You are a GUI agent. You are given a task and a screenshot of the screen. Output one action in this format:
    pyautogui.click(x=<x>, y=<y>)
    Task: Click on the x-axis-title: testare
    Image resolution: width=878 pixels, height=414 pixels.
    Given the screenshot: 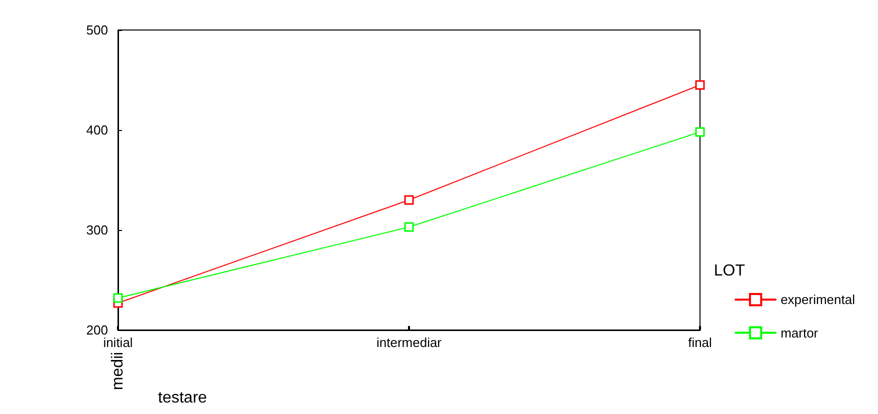 What is the action you would take?
    pyautogui.click(x=183, y=398)
    